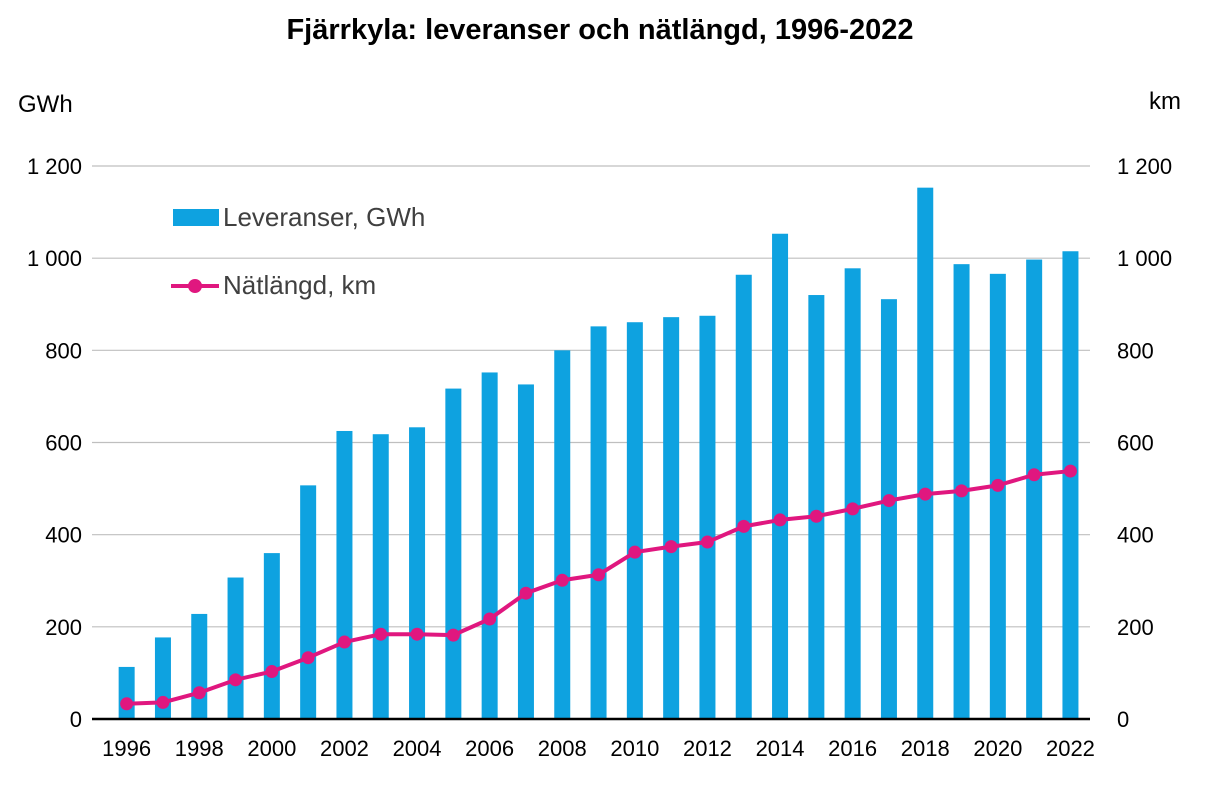  I want to click on y-right-tick-label: 600, so click(1135, 443).